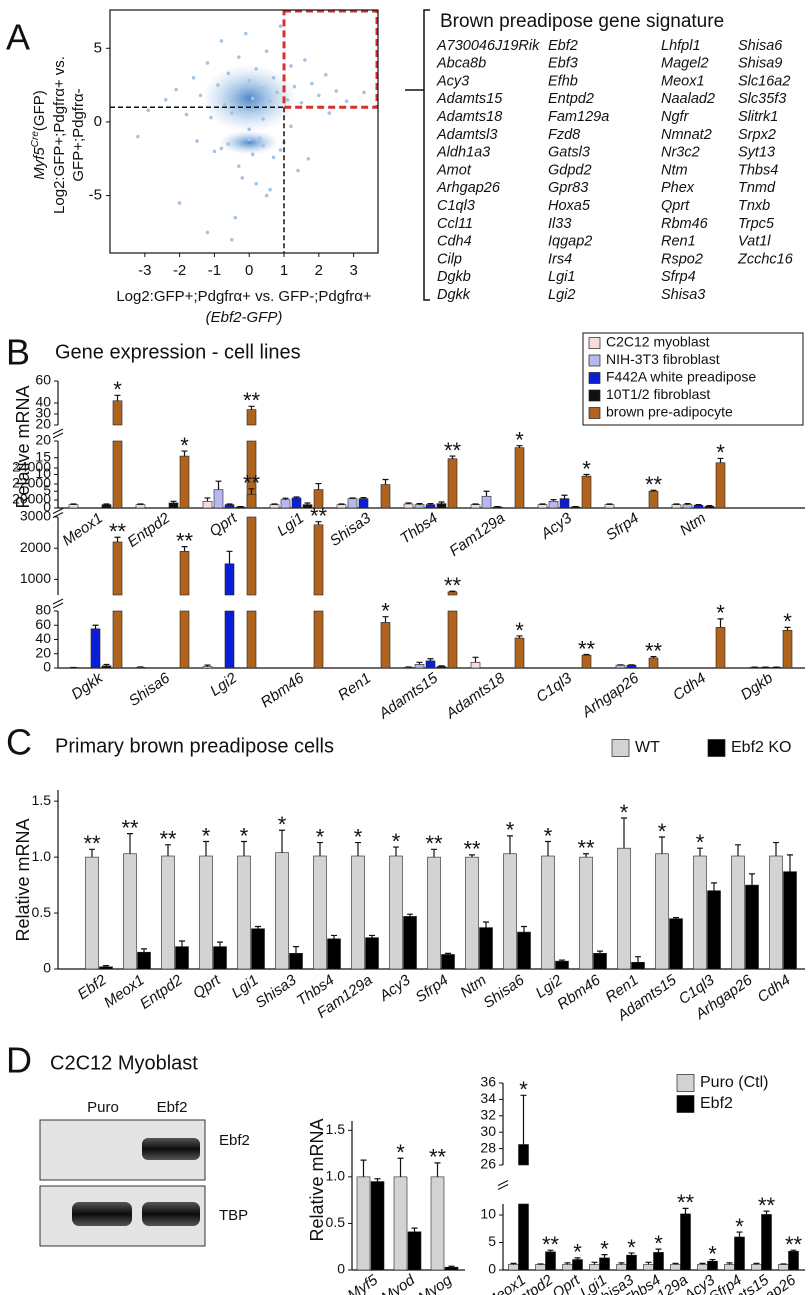  Describe the element at coordinates (31, 467) in the screenshot. I see `y-tick-label: 24000` at that location.